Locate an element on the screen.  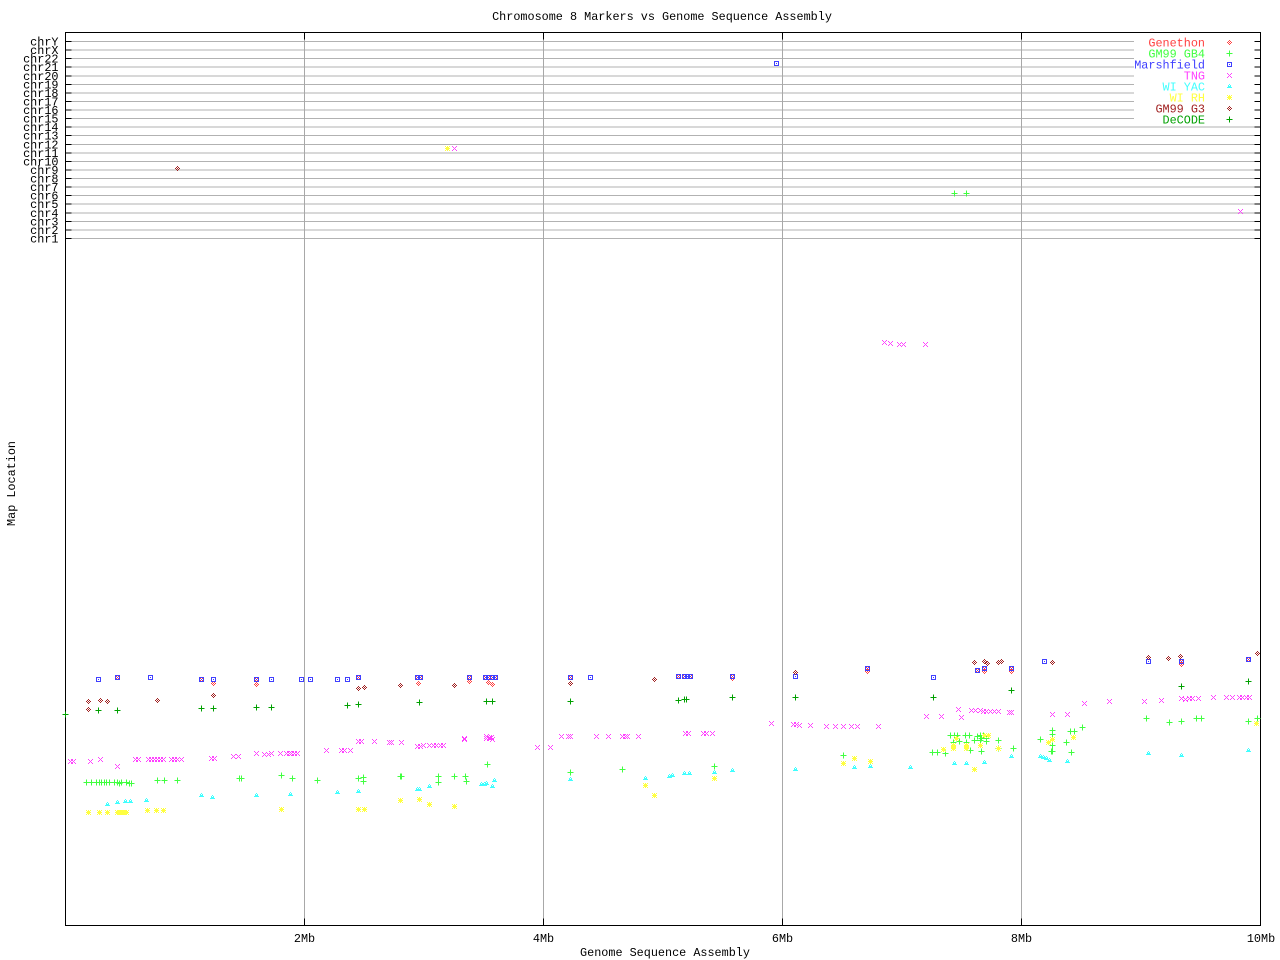
svg-text: chr13 is located at coordinates (40, 137).